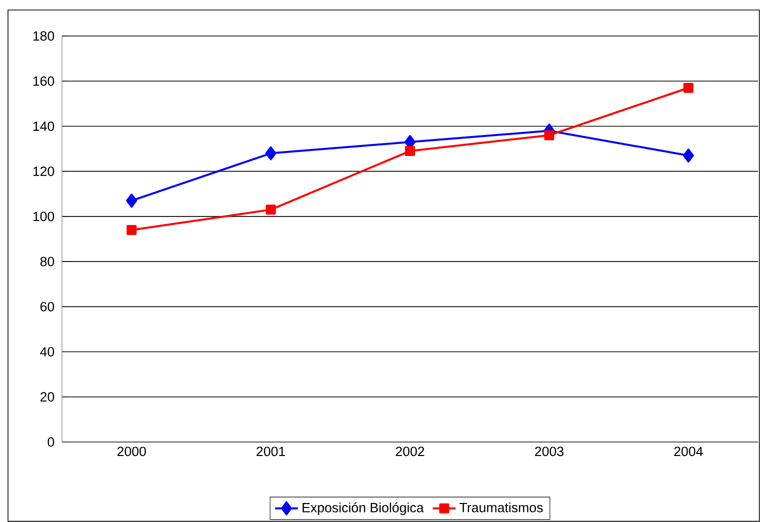  What do you see at coordinates (549, 451) in the screenshot?
I see `x-tick-label: 2003` at bounding box center [549, 451].